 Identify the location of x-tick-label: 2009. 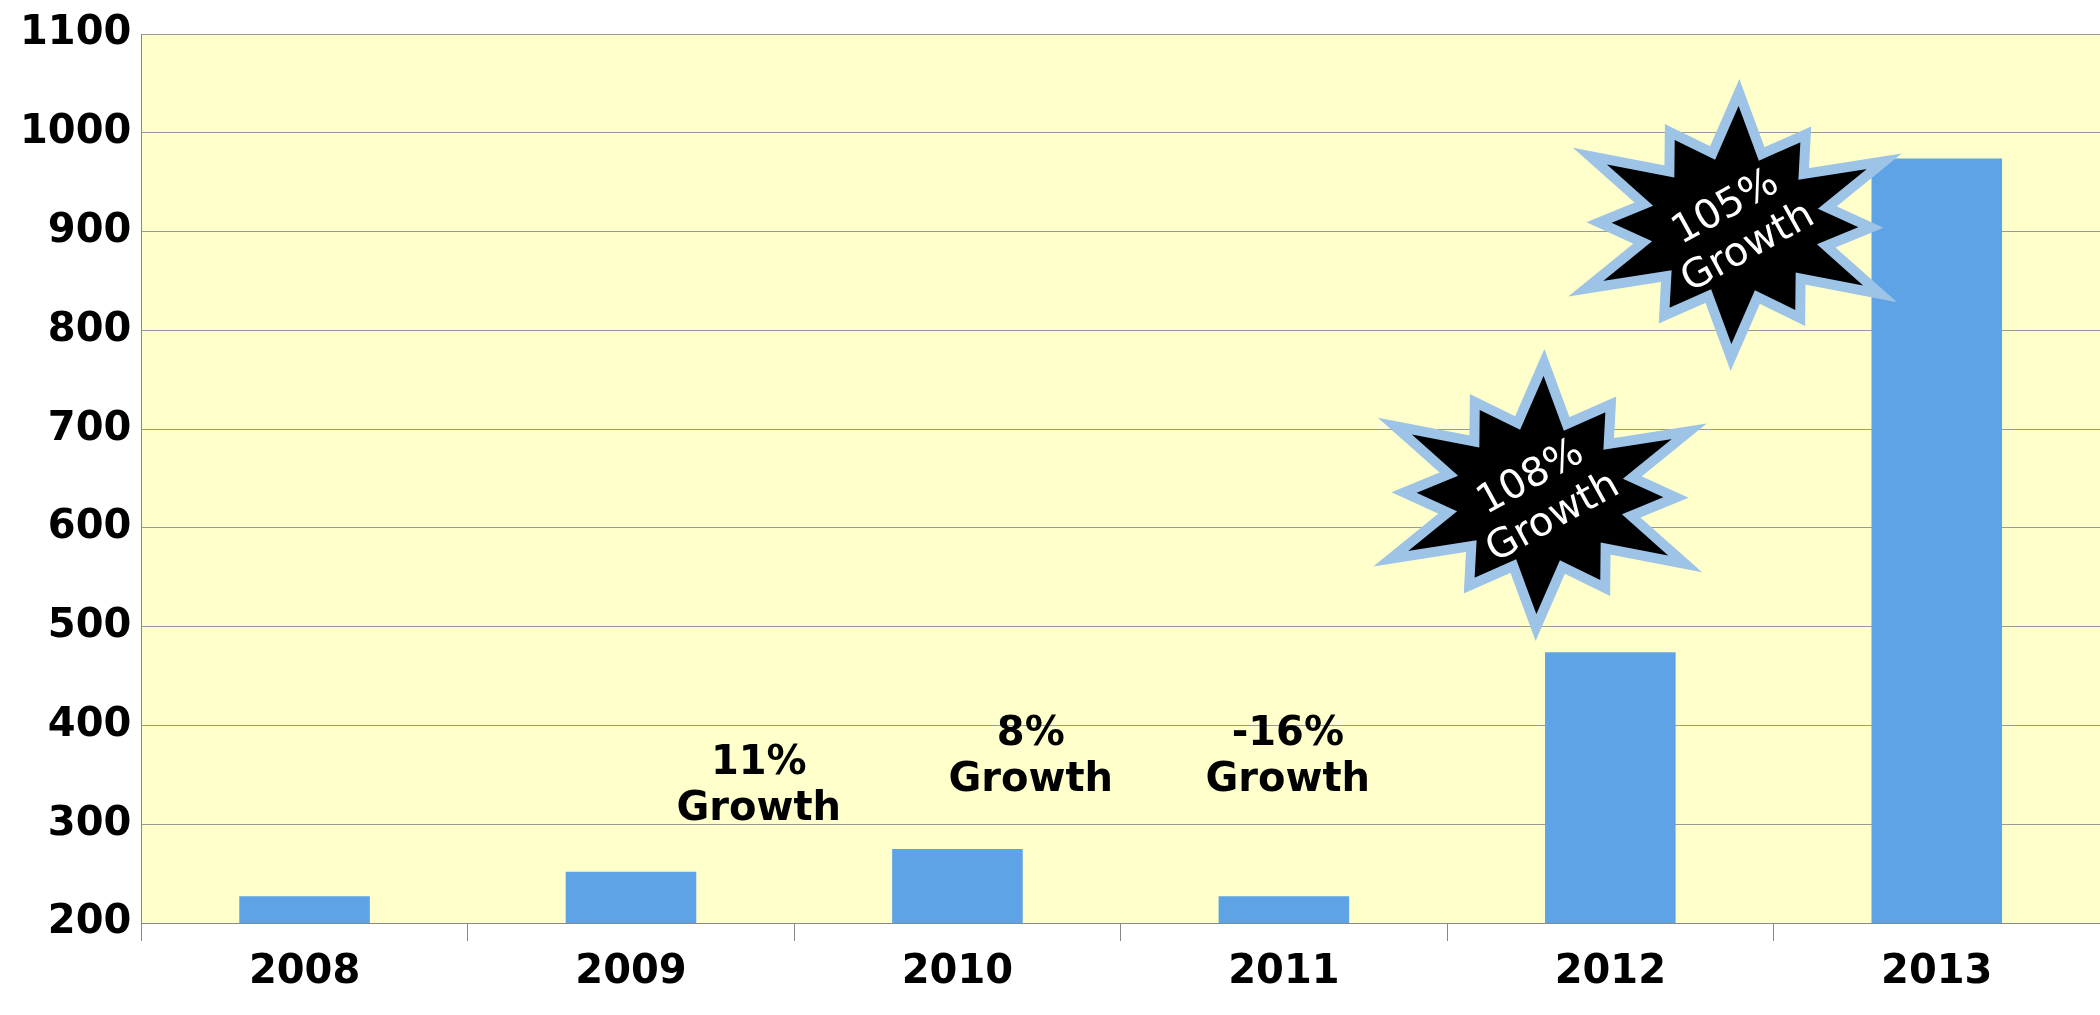
(631, 969).